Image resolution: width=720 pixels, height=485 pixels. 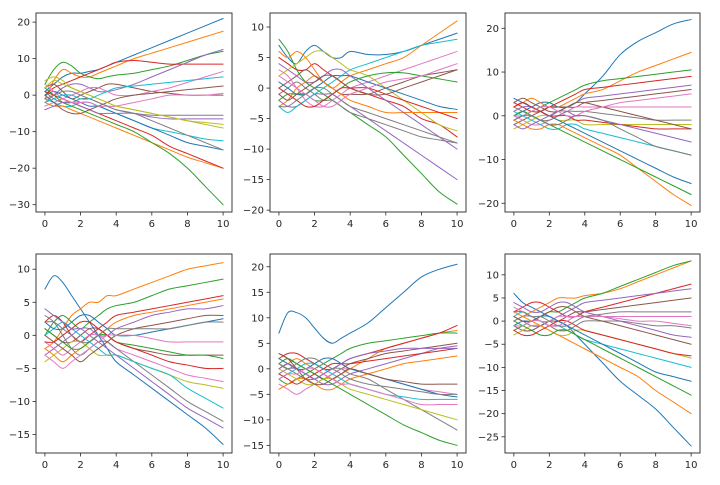 I want to click on subplot-1: 0 2 4 6 8 10 20 10 0 −10 −20 −30, so click(x=121, y=121).